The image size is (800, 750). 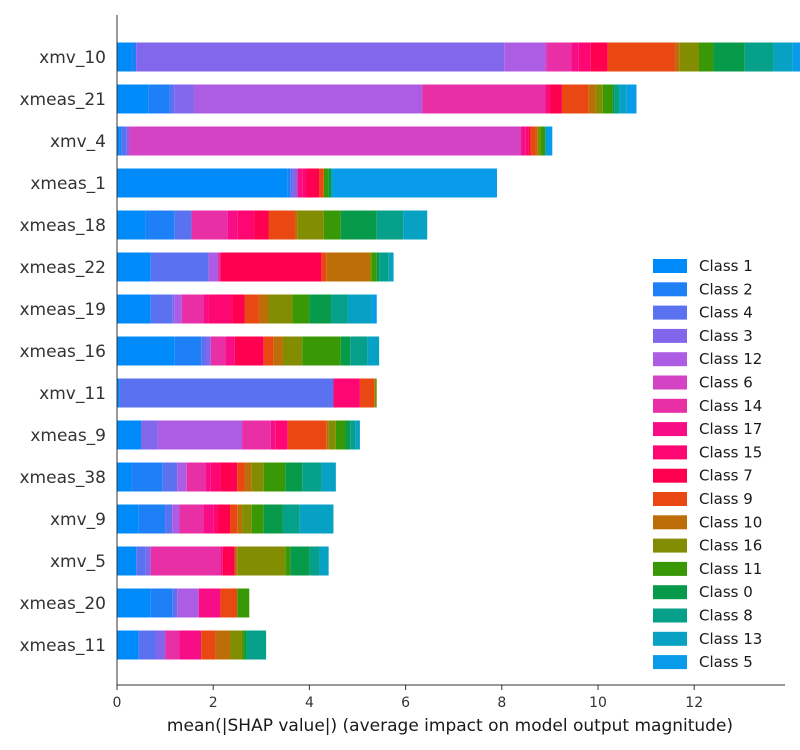 What do you see at coordinates (68, 436) in the screenshot?
I see `feature-label-xmeas_9: xmeas_9` at bounding box center [68, 436].